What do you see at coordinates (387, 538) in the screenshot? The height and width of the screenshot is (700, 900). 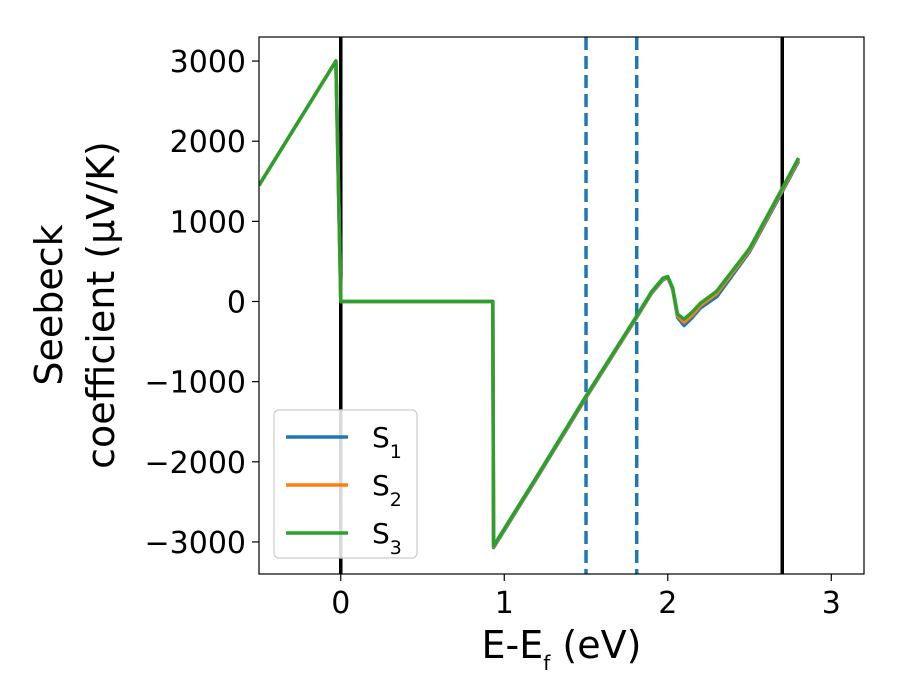 I see `legend-label-S3: S3` at bounding box center [387, 538].